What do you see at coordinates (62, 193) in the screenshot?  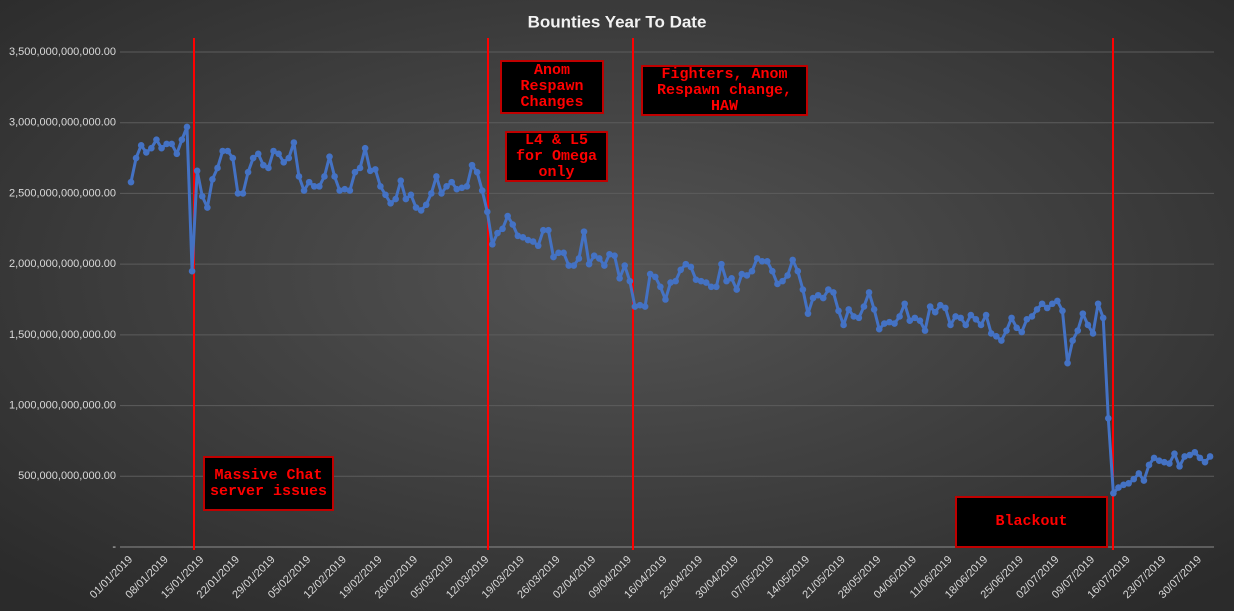 I see `y-tick-label: 2,500,000,000,000.00` at bounding box center [62, 193].